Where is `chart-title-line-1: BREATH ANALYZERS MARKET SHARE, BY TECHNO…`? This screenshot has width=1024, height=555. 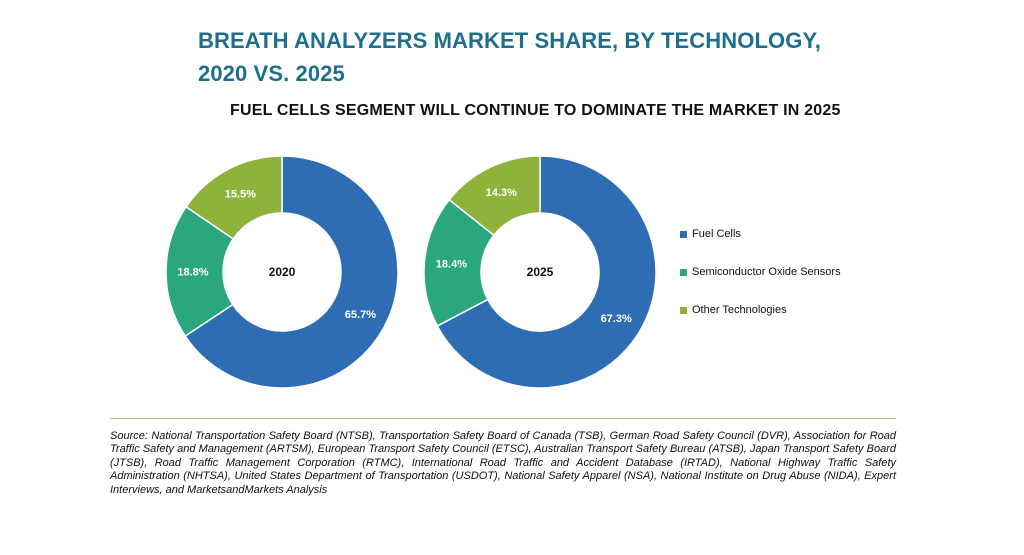 chart-title-line-1: BREATH ANALYZERS MARKET SHARE, BY TECHNO… is located at coordinates (509, 40).